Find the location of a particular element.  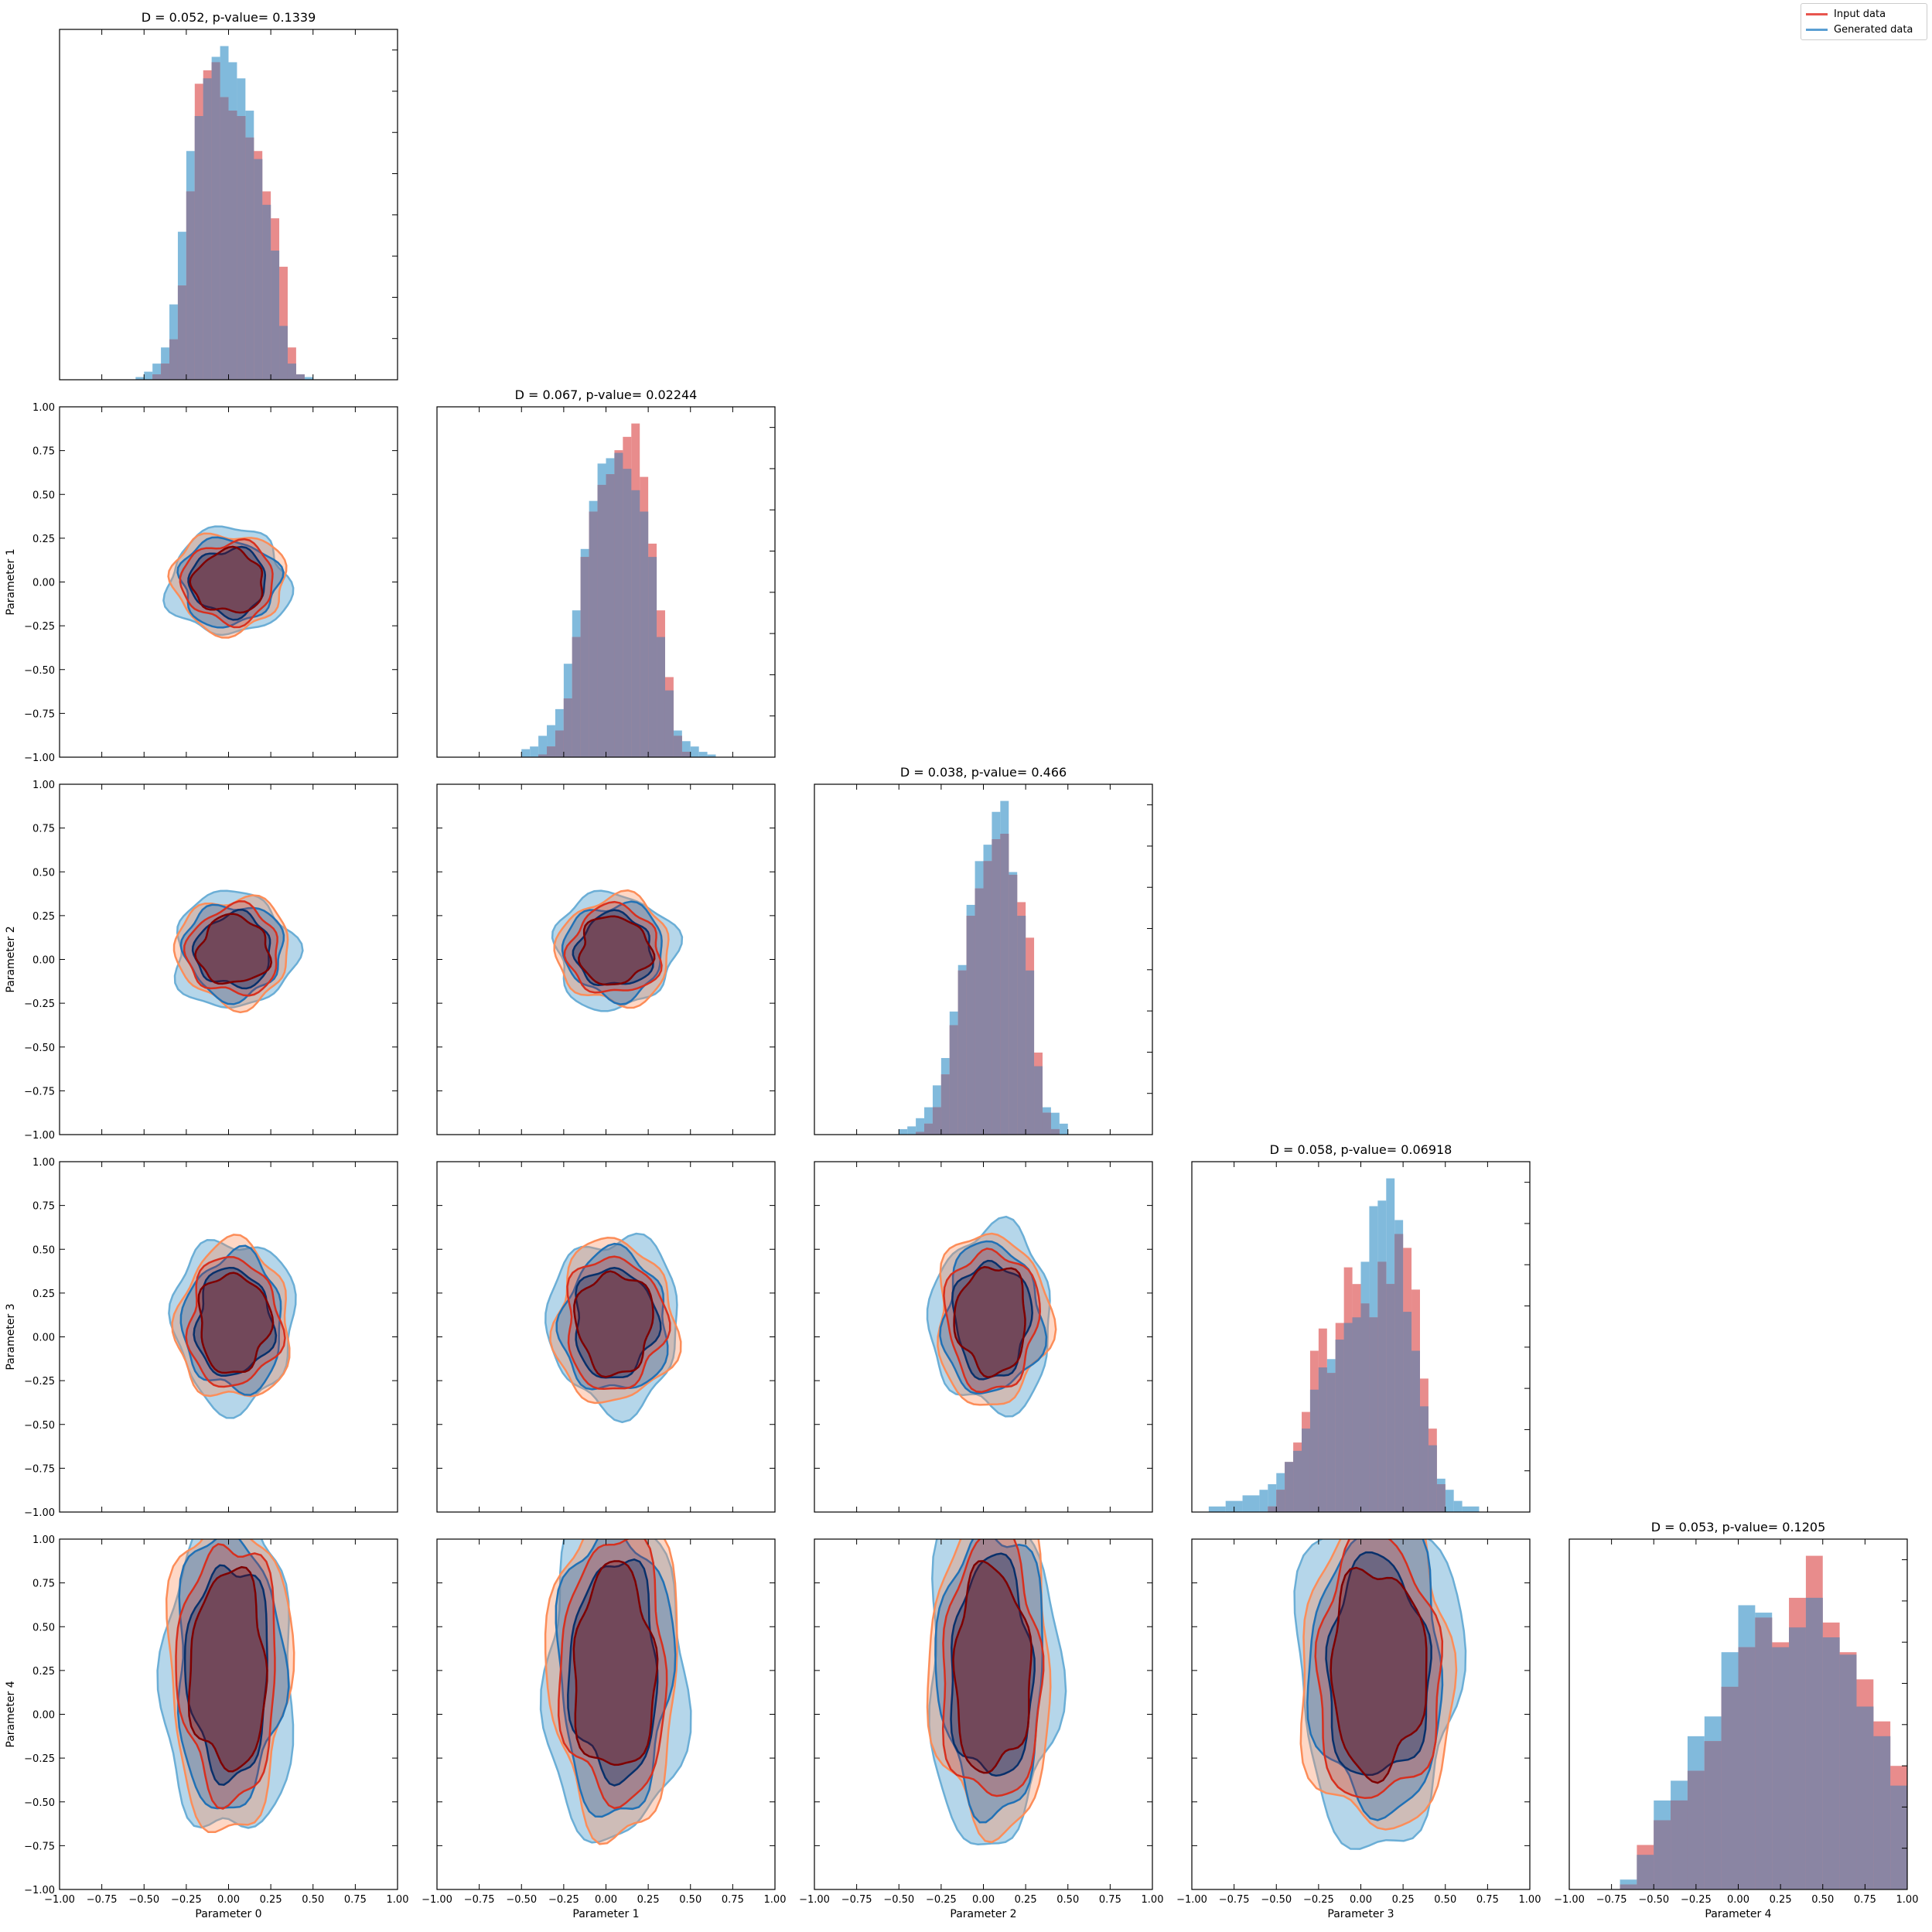

x-axis-label-0: Parameter 0 is located at coordinates (228, 1914).